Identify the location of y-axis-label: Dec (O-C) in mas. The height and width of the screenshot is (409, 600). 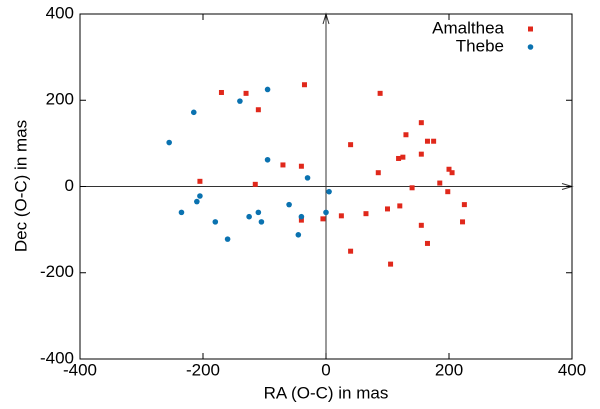
(20, 186).